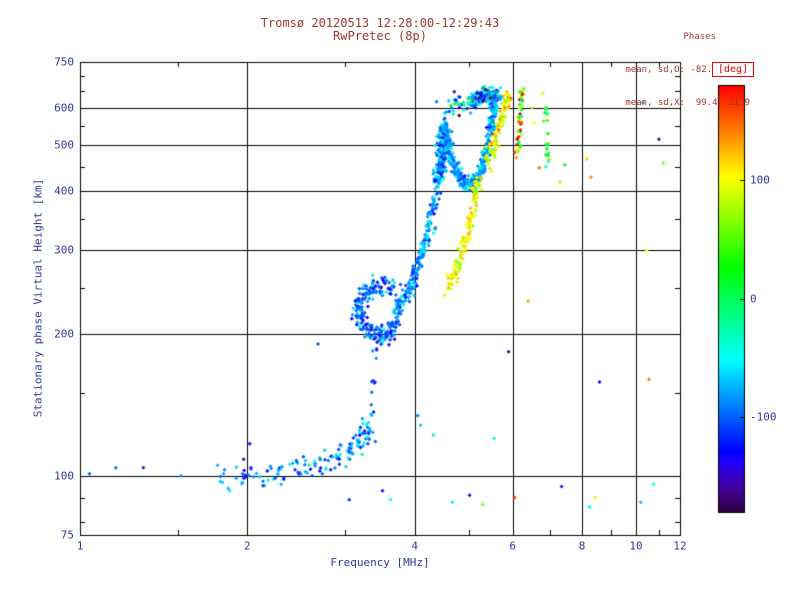 Image resolution: width=800 pixels, height=600 pixels. What do you see at coordinates (64, 250) in the screenshot?
I see `y-tick-label: 300` at bounding box center [64, 250].